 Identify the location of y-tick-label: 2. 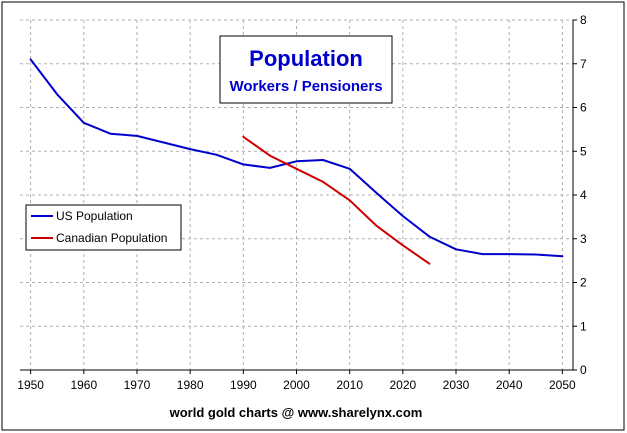
(583, 283).